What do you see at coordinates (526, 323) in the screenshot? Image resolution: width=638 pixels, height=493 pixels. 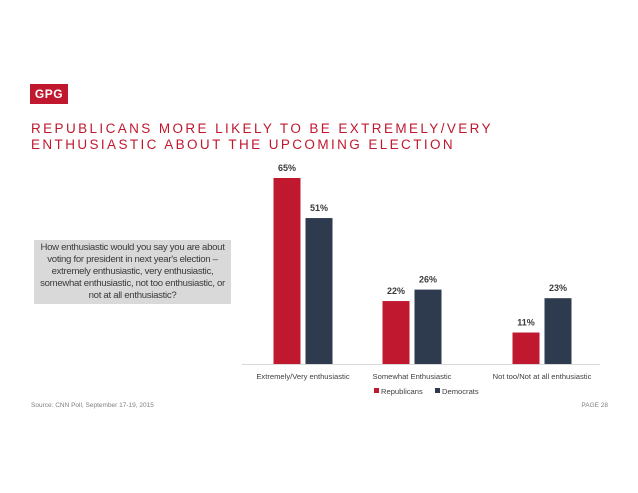 I see `data-label: 11%` at bounding box center [526, 323].